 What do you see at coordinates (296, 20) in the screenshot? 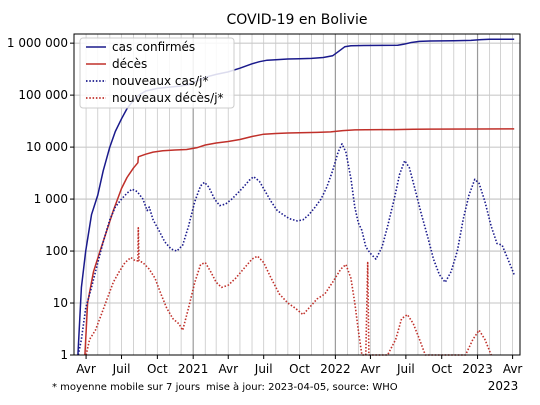
I see `chart-title: COVID-19 en Bolivie` at bounding box center [296, 20].